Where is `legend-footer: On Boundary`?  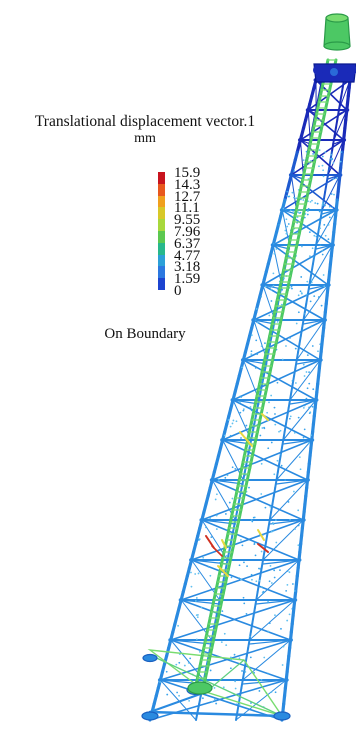 legend-footer: On Boundary is located at coordinates (145, 334).